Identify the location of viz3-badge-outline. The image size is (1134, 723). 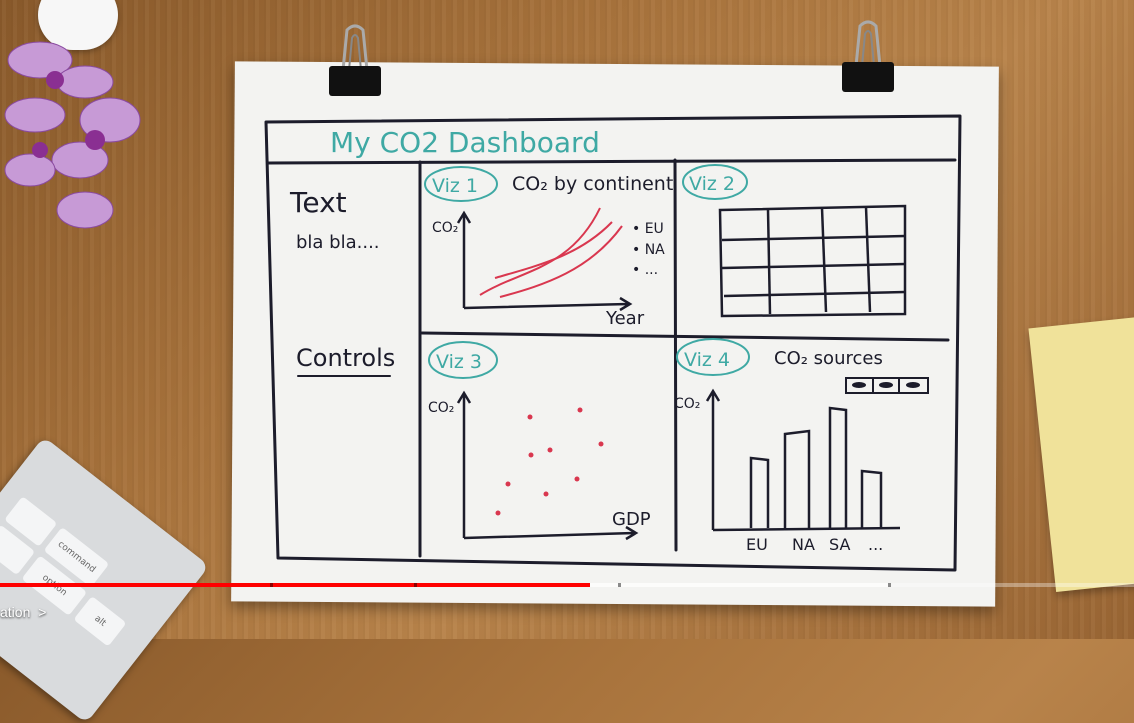
(463, 360).